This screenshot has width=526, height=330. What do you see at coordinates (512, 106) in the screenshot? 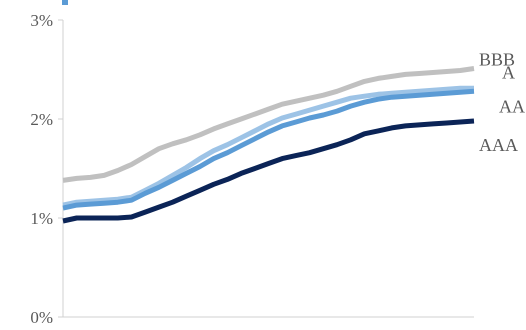
I see `series-label-aa: AA` at bounding box center [512, 106].